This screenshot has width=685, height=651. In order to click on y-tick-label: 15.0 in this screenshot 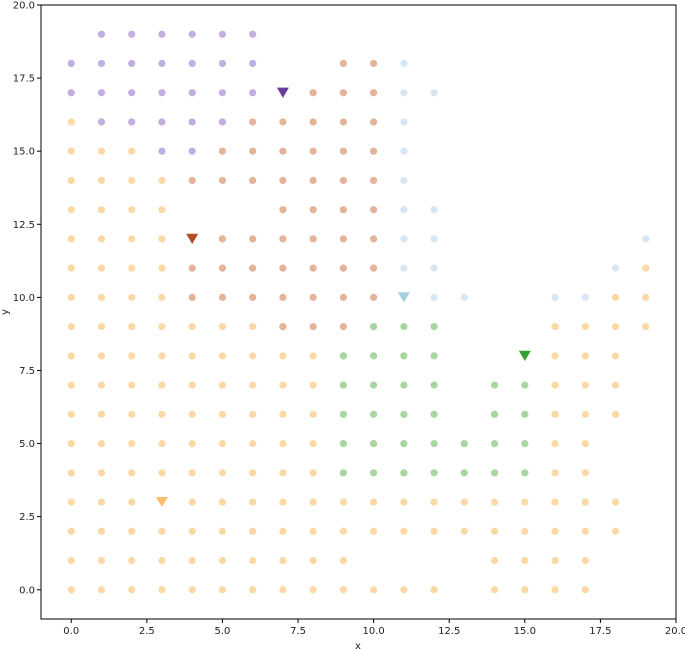, I will do `click(24, 152)`.